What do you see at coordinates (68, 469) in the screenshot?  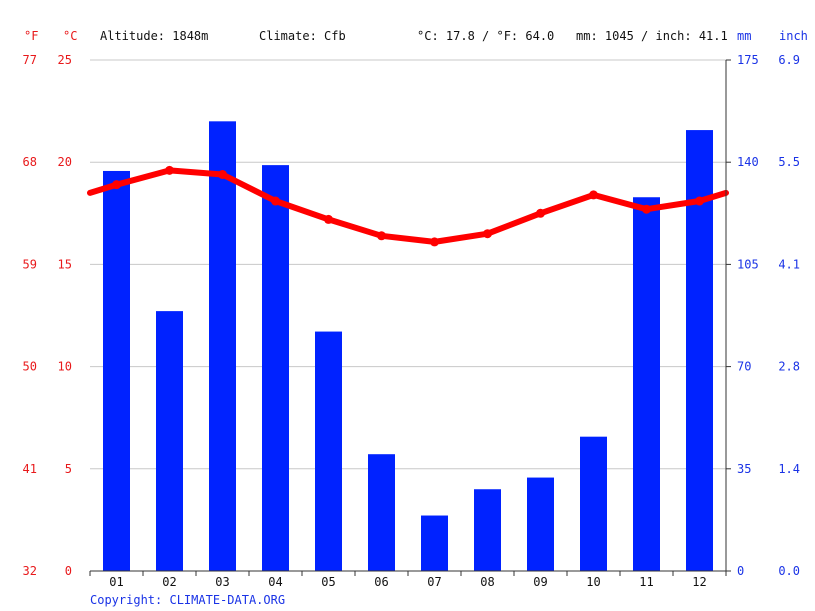 I see `celsius-tick-label: 5` at bounding box center [68, 469].